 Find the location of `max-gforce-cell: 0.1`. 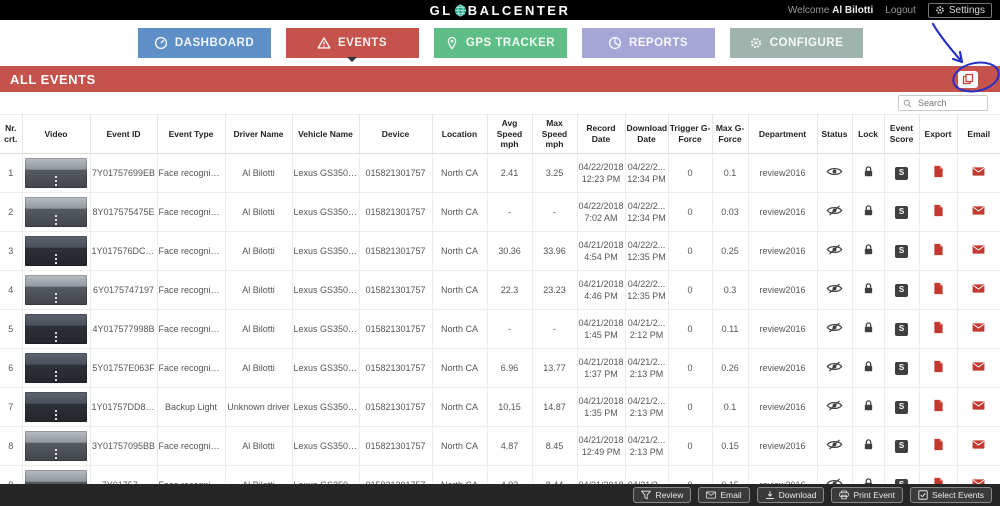

max-gforce-cell: 0.1 is located at coordinates (730, 407).